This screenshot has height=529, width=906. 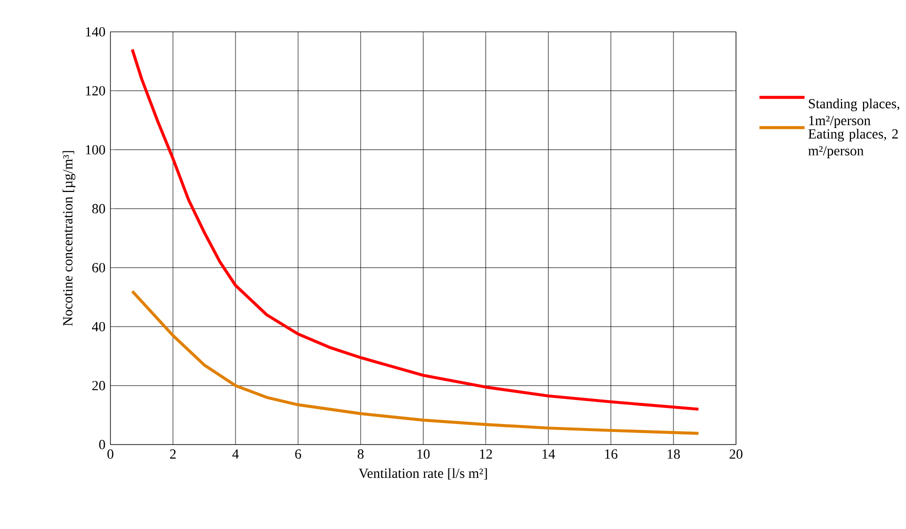 I want to click on x-tick-label: 14, so click(x=549, y=453).